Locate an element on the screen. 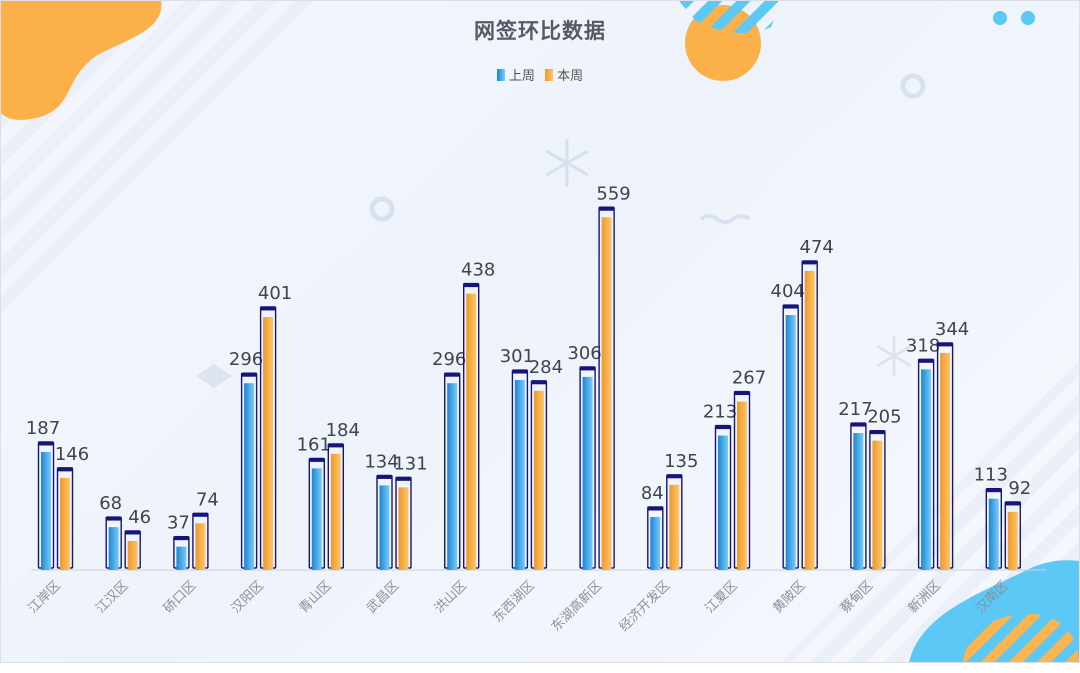 This screenshot has height=673, width=1080. data-label: 68 is located at coordinates (110, 503).